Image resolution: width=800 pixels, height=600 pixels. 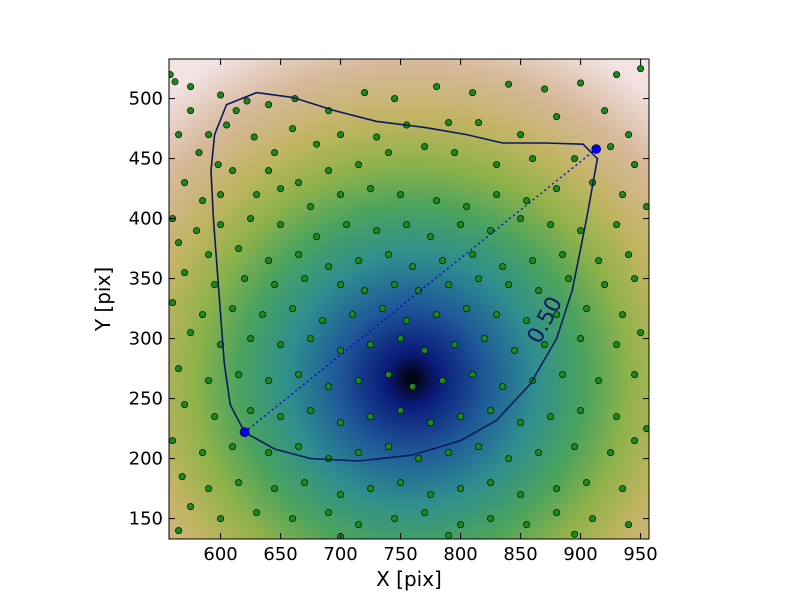 What do you see at coordinates (146, 279) in the screenshot?
I see `y-tick-label: 350` at bounding box center [146, 279].